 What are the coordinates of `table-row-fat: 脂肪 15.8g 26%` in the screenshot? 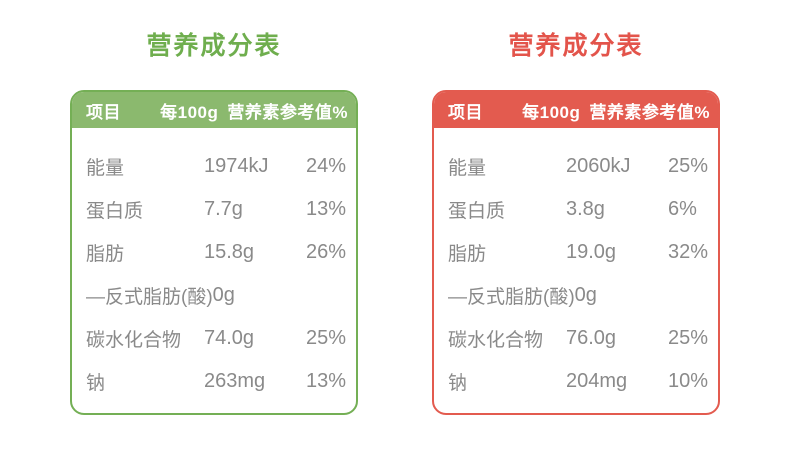 It's located at (214, 252).